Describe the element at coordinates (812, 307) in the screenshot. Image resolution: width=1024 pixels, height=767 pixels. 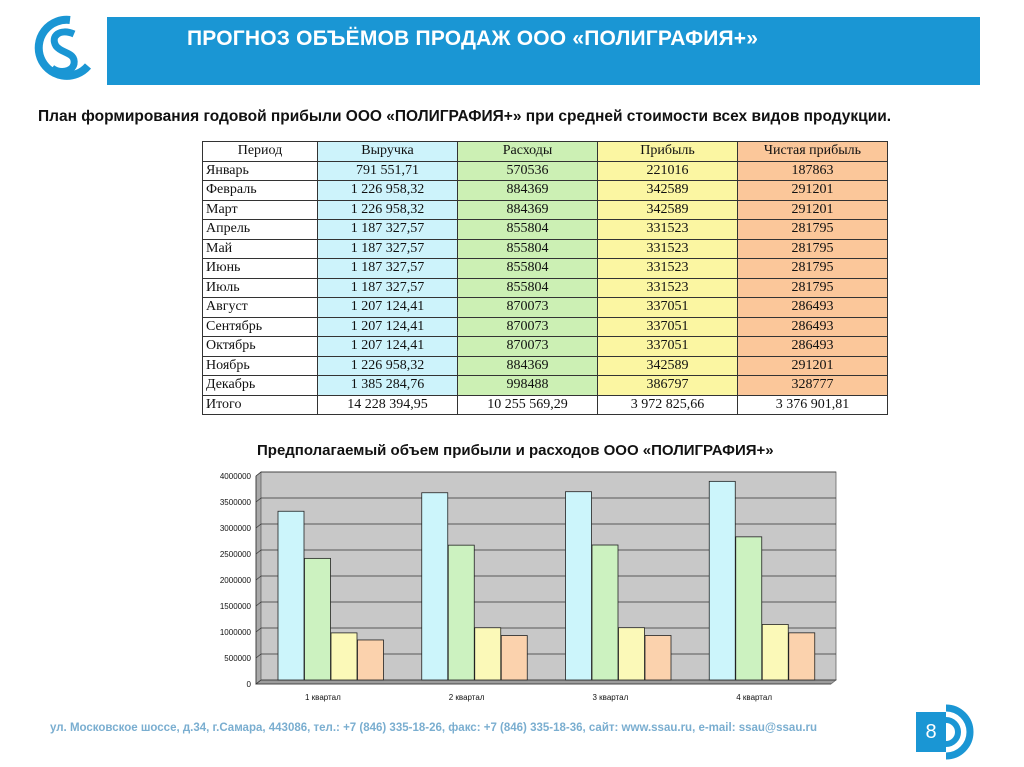
I see `table-cell: 286493` at that location.